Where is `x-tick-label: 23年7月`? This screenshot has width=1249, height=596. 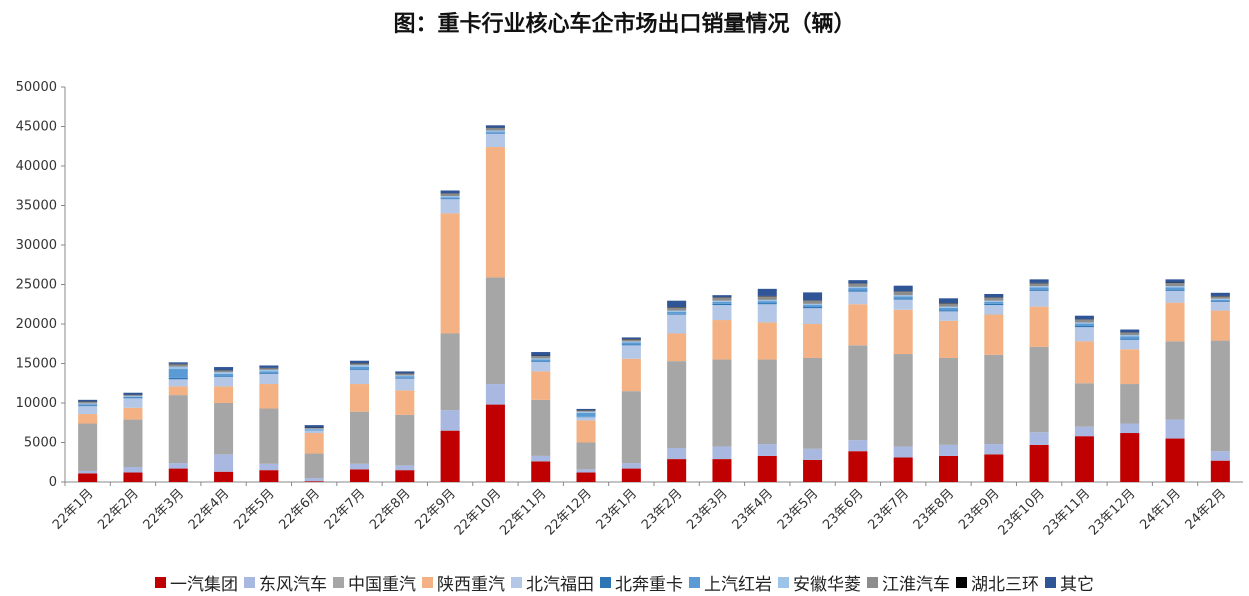
x-tick-label: 23年7月 is located at coordinates (888, 509).